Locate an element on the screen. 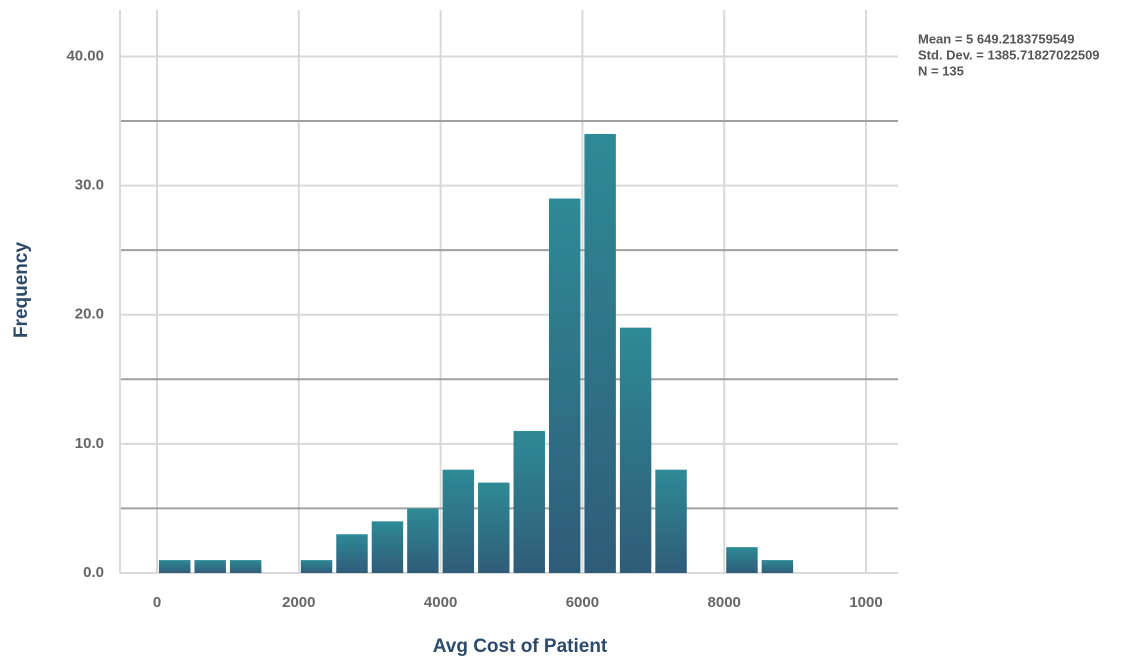 The width and height of the screenshot is (1142, 661). y-tick-label: 40.00 is located at coordinates (85, 55).